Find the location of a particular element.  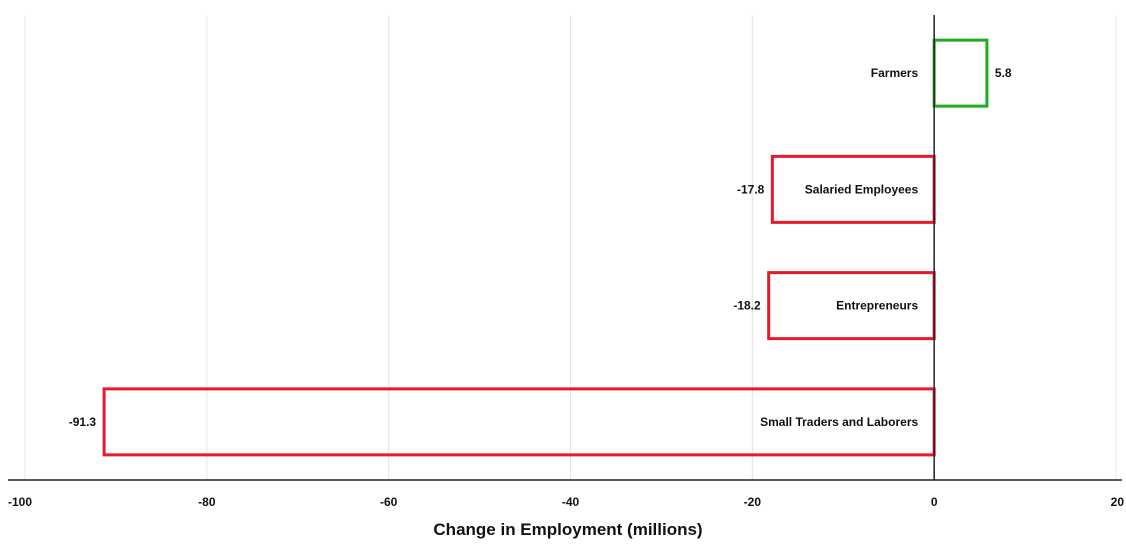

x-tick-label: -20 is located at coordinates (753, 502).